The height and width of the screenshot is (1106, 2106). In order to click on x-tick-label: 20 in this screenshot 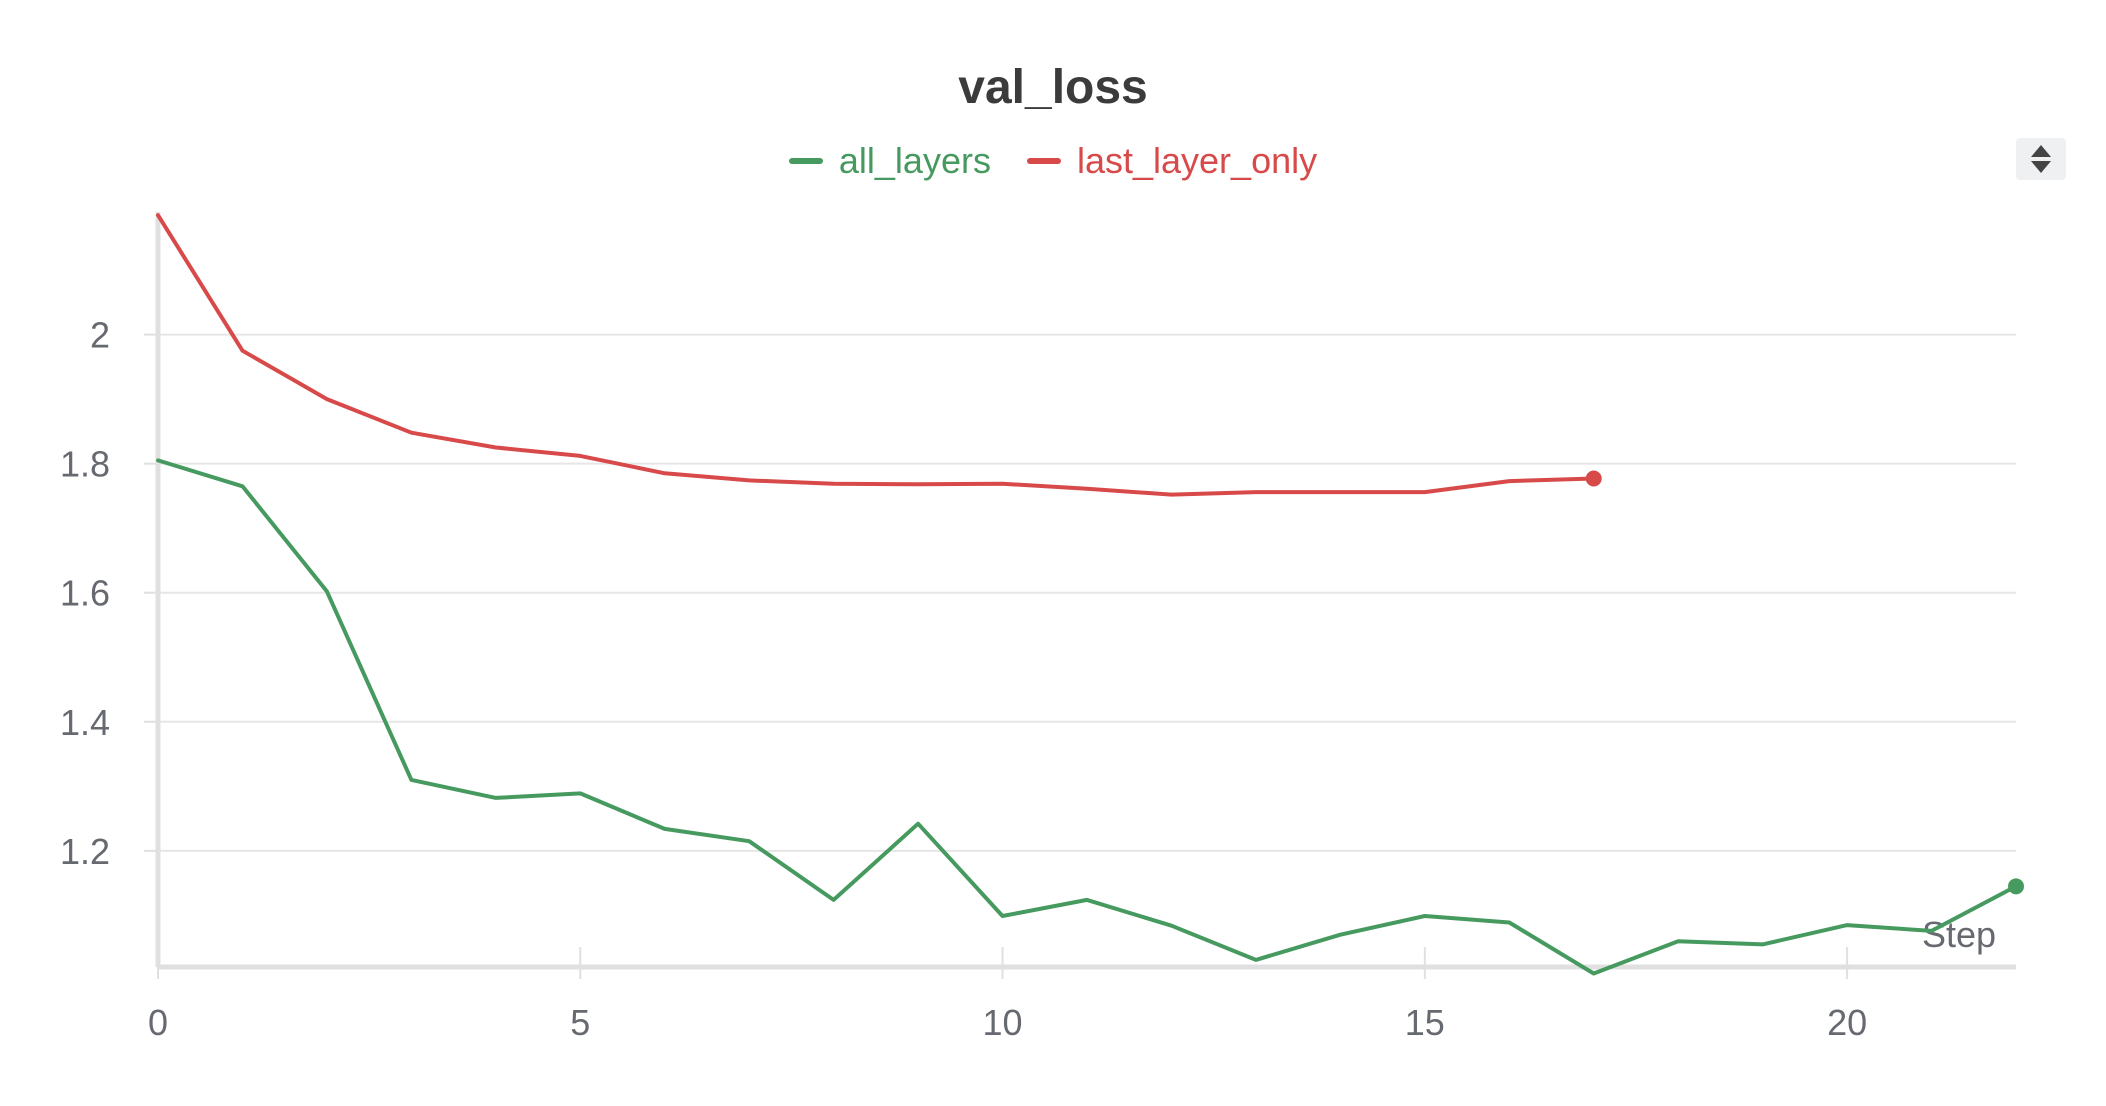, I will do `click(1847, 1022)`.